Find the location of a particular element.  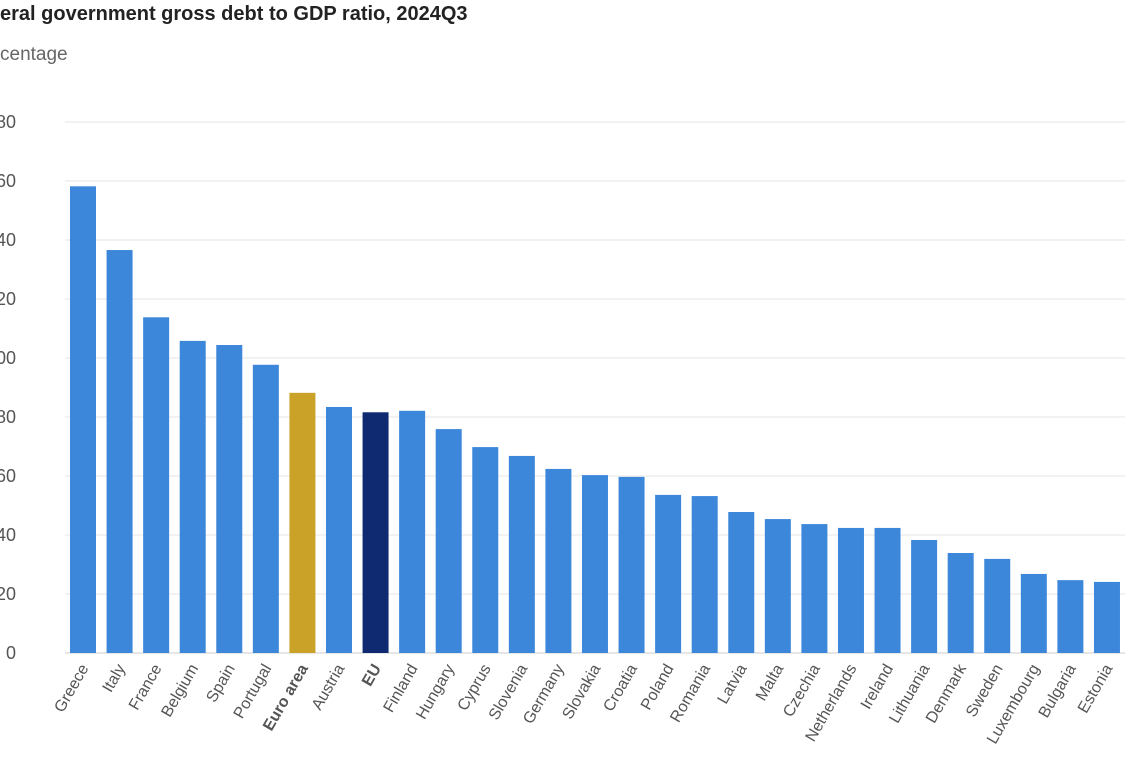

y-tick-label: 60 is located at coordinates (8, 476).